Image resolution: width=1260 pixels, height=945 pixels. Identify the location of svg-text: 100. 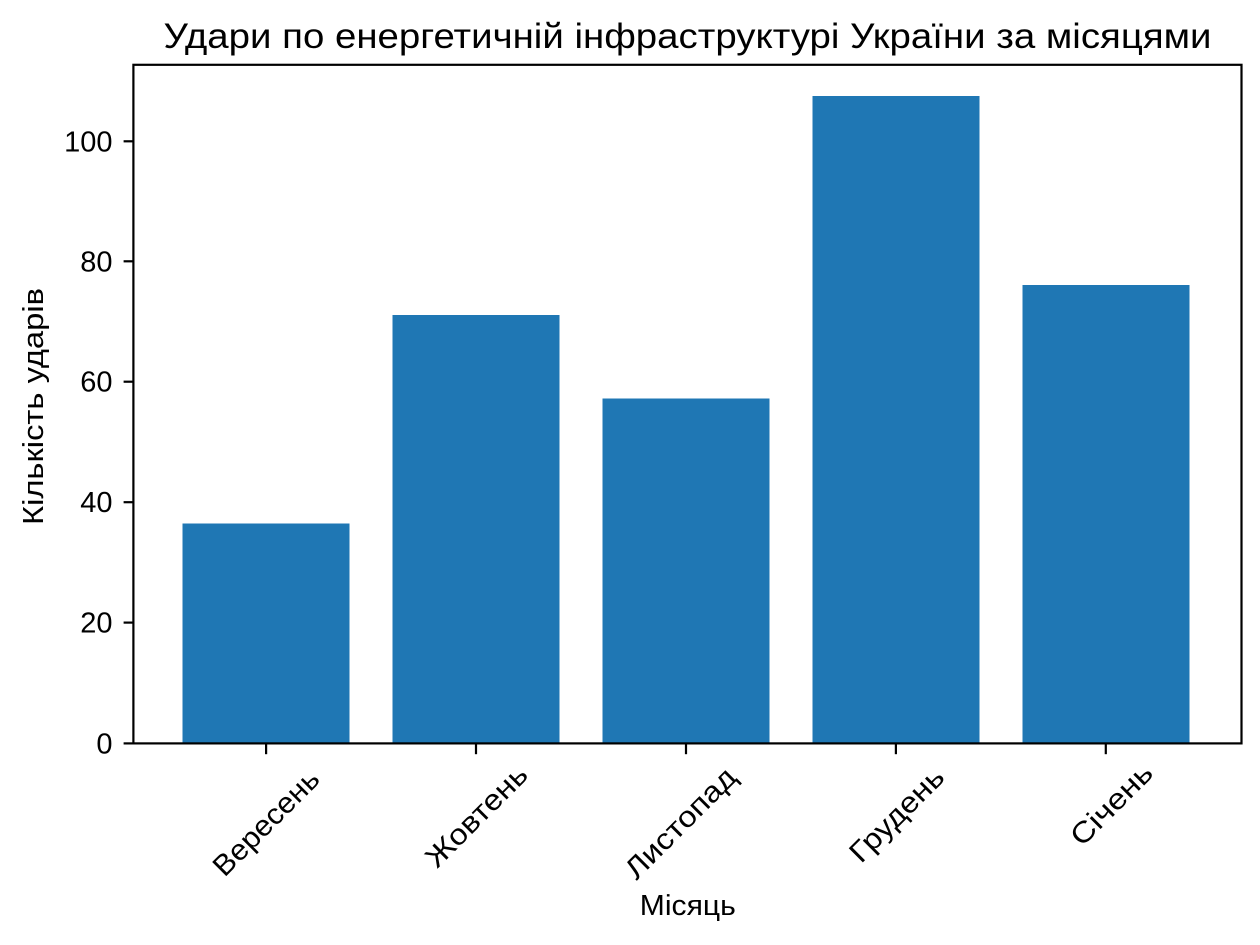
(88, 142).